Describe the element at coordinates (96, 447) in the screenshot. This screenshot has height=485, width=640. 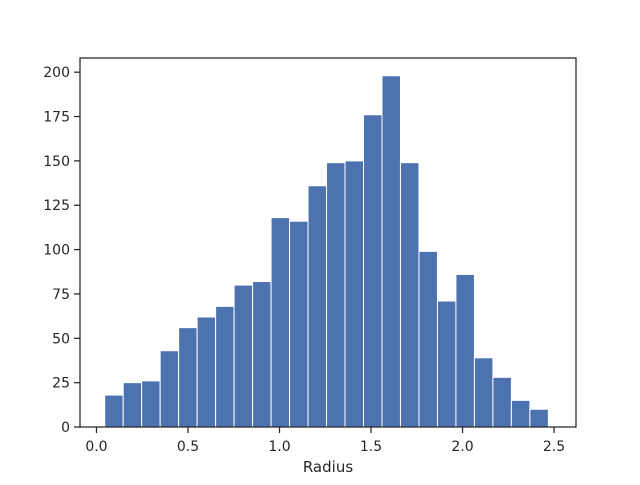
I see `x-tick-label: 0.0` at that location.